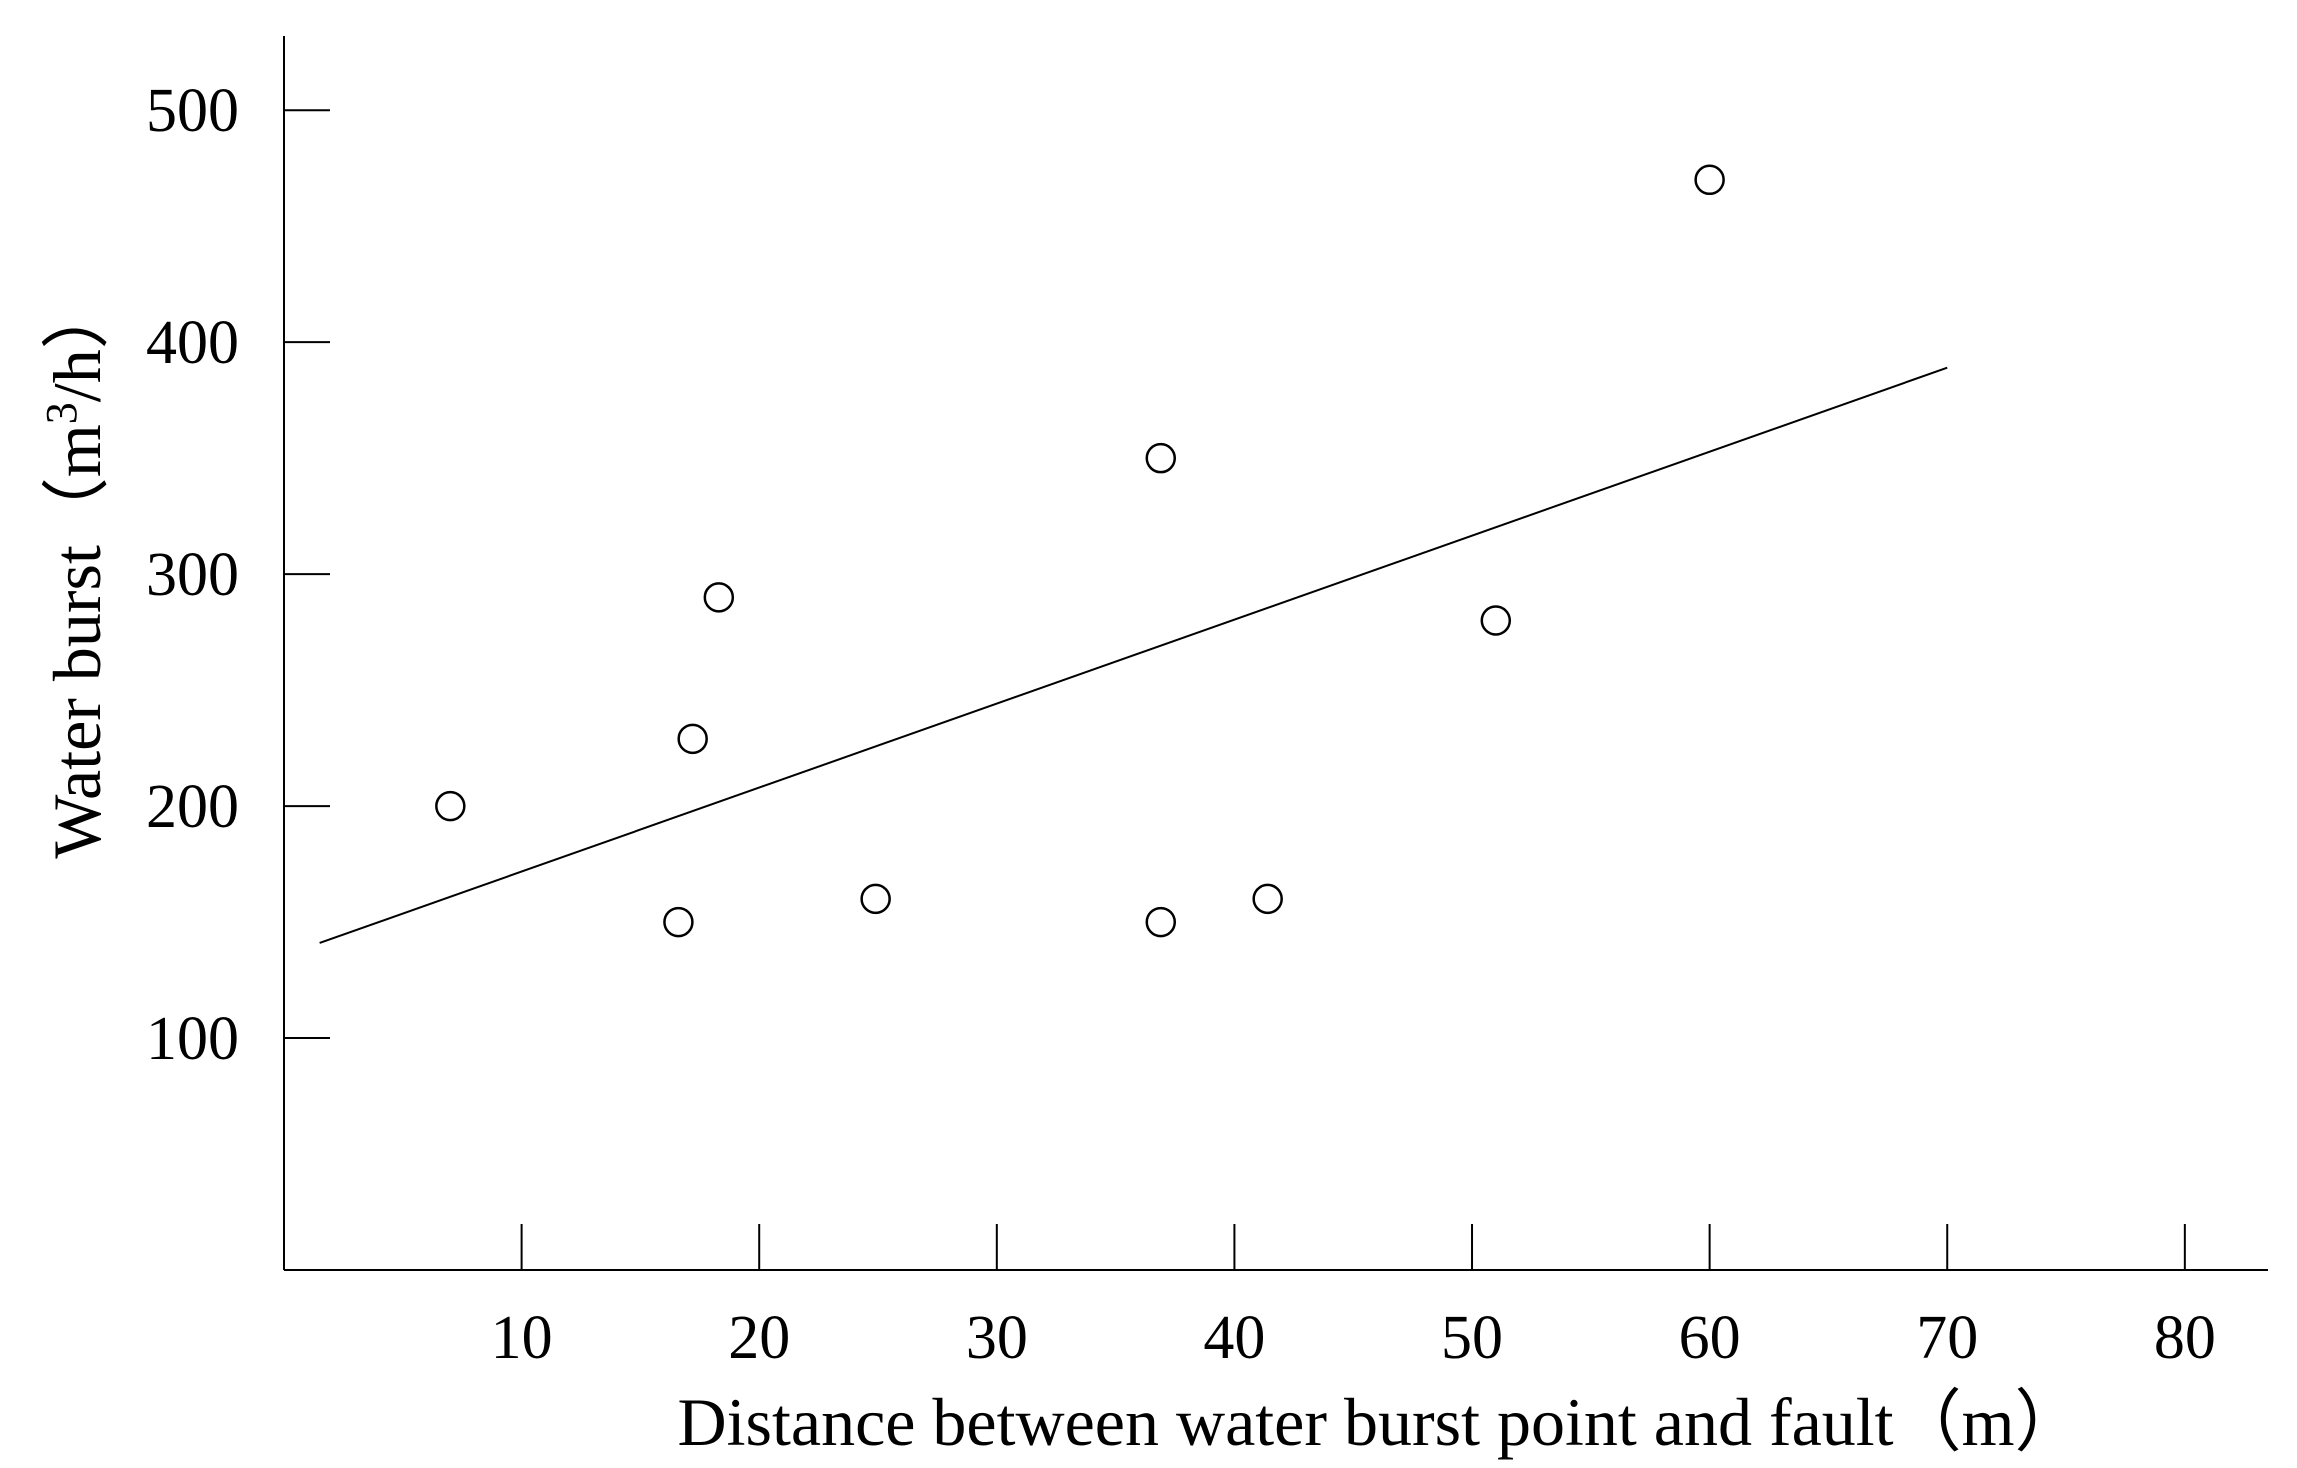 This screenshot has width=2297, height=1468. Describe the element at coordinates (1947, 1338) in the screenshot. I see `x-tick-label: 70` at that location.